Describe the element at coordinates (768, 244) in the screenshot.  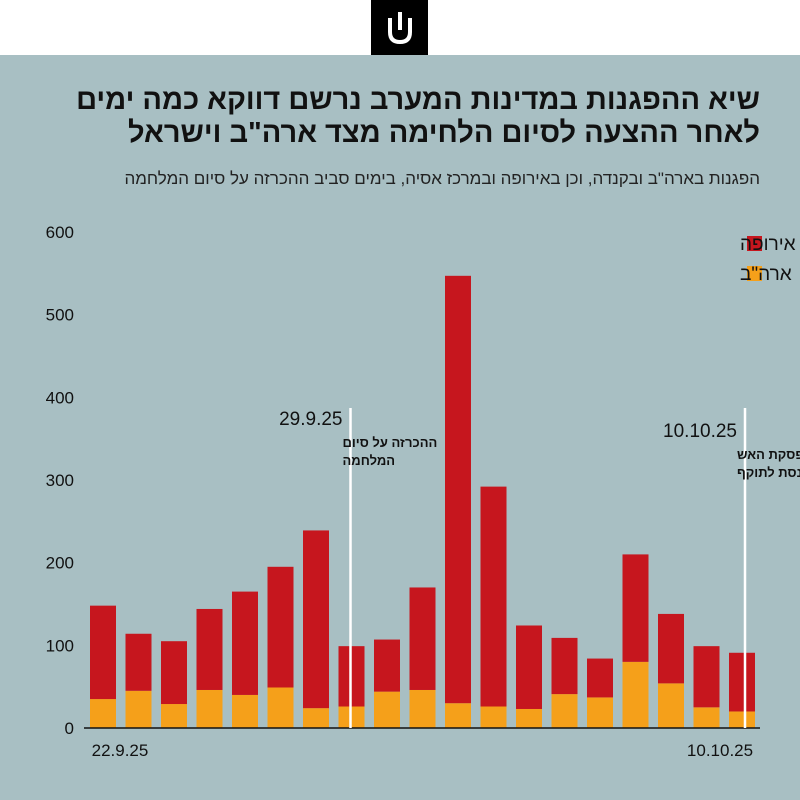
I see `legend-label-europe: אירופה` at that location.